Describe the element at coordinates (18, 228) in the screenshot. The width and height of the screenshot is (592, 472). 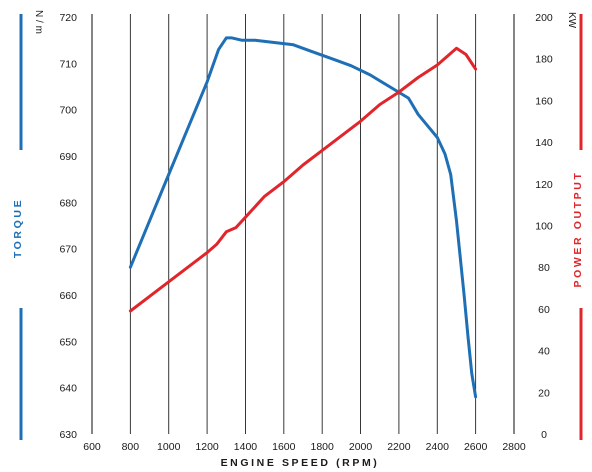
I see `torque-axis-title: TORQUE` at that location.